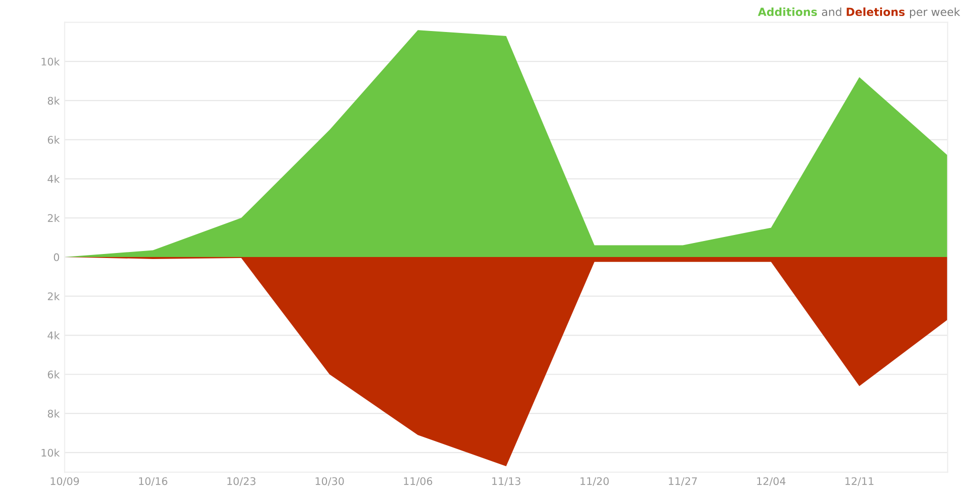  I want to click on x-tick-label: 10/16, so click(153, 481).